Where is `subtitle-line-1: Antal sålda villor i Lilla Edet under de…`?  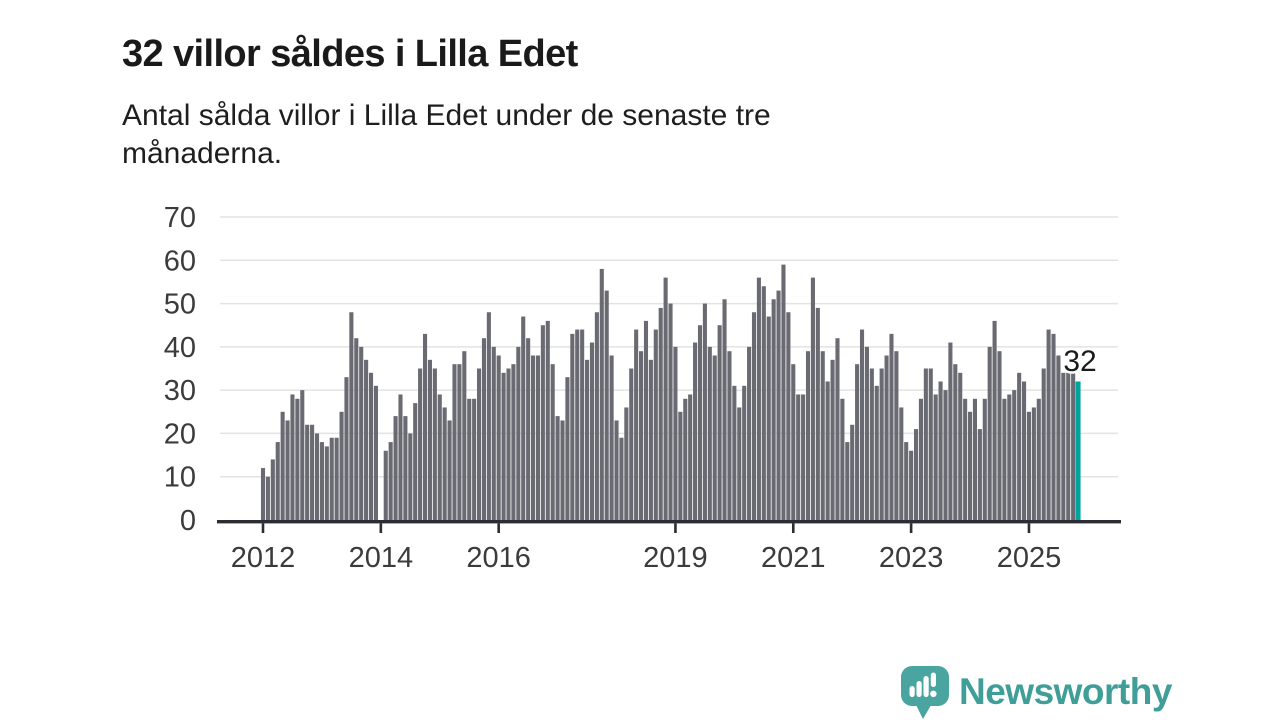 subtitle-line-1: Antal sålda villor i Lilla Edet under de… is located at coordinates (446, 115).